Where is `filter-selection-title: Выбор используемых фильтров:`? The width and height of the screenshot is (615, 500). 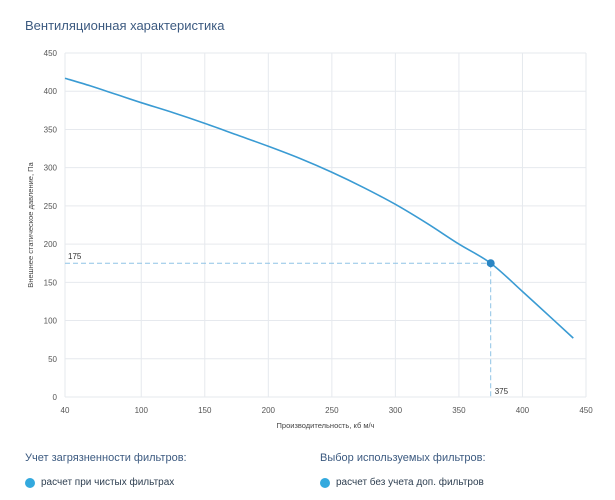 filter-selection-title: Выбор используемых фильтров: is located at coordinates (403, 458).